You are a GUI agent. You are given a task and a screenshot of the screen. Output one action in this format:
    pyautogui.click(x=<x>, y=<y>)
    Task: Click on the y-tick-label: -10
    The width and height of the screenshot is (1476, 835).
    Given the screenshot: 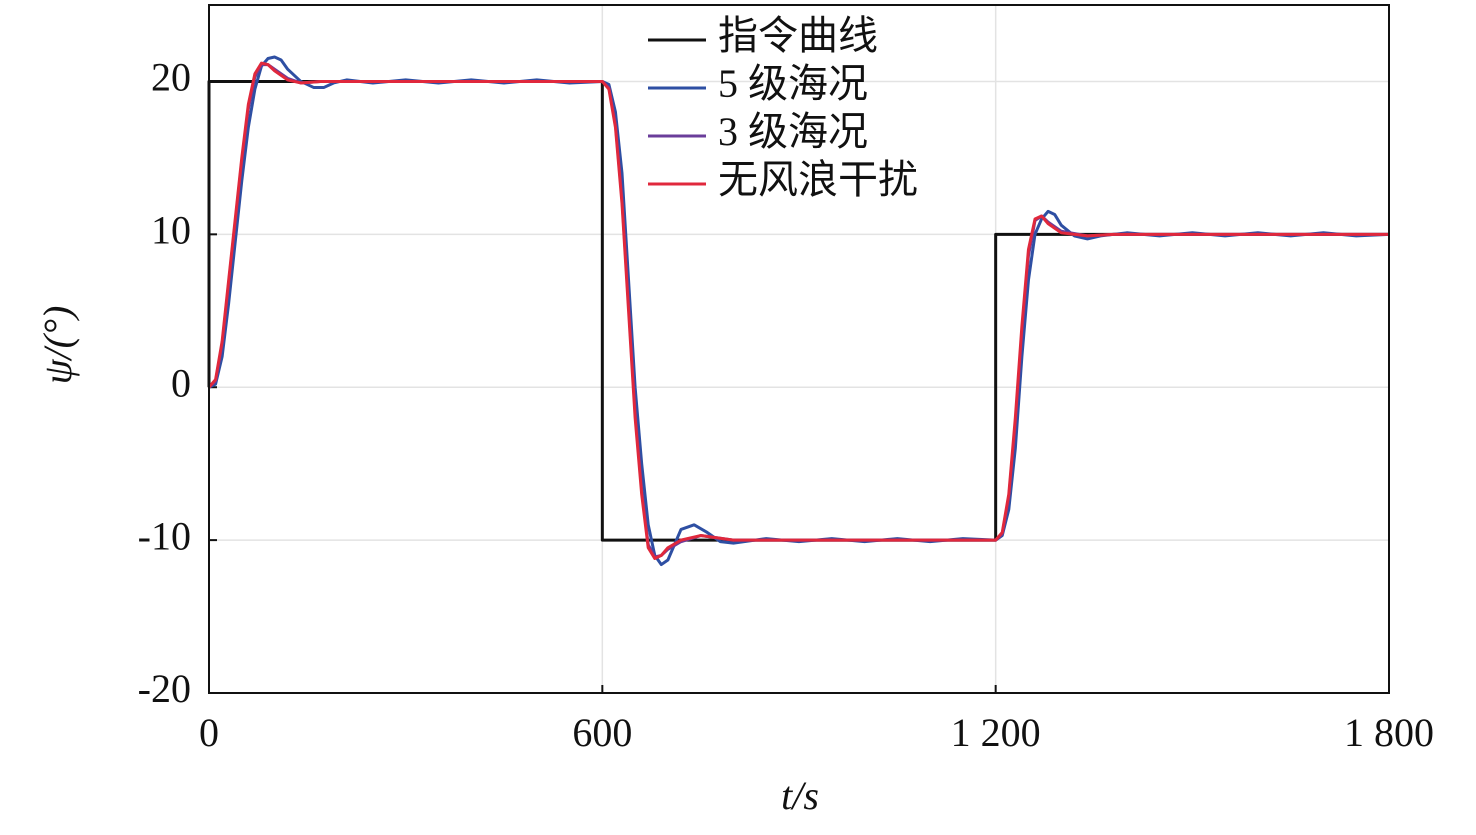 What is the action you would take?
    pyautogui.click(x=164, y=535)
    